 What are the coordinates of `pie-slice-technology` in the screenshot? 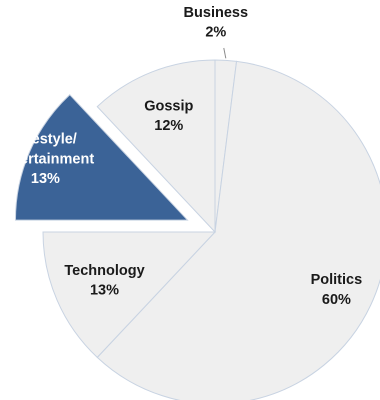 It's located at (129, 295).